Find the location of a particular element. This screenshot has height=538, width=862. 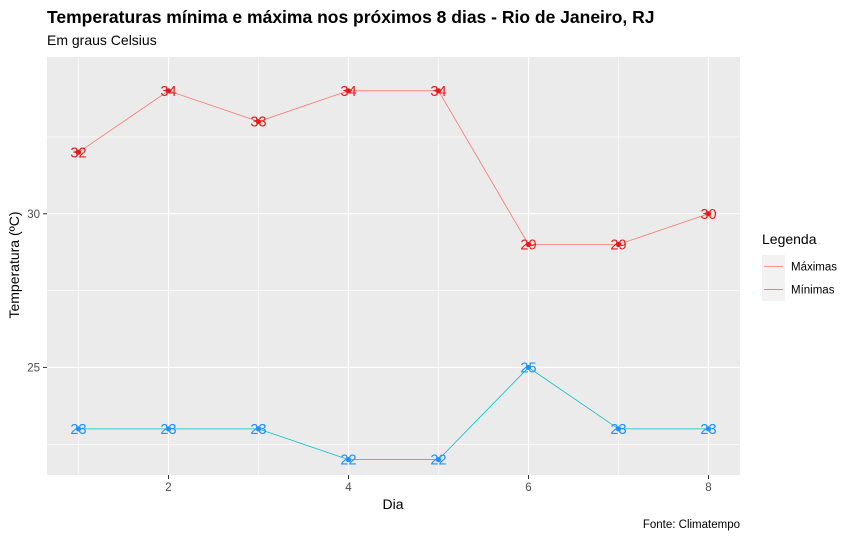

data-label: 33 is located at coordinates (258, 123).